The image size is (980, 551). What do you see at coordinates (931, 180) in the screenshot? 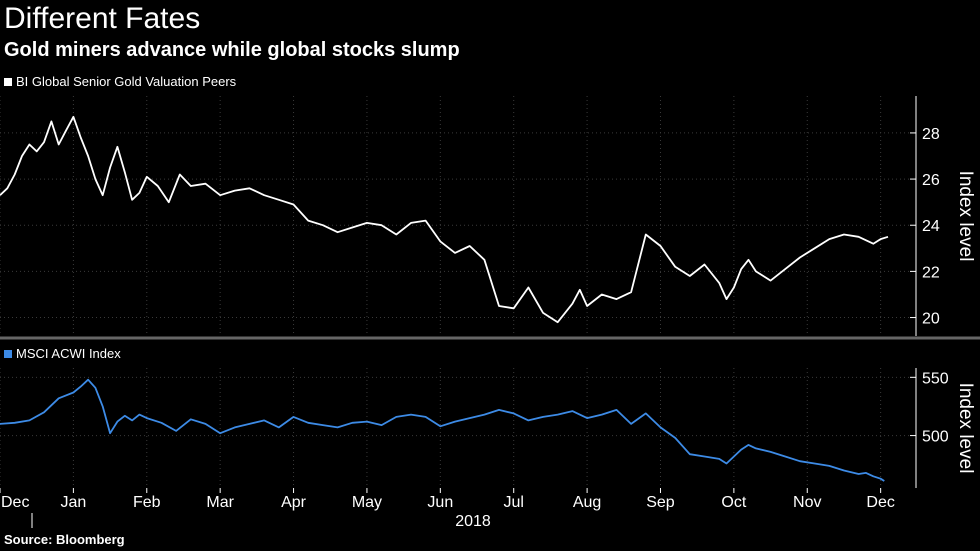
I see `y-tick-label: 26` at bounding box center [931, 180].